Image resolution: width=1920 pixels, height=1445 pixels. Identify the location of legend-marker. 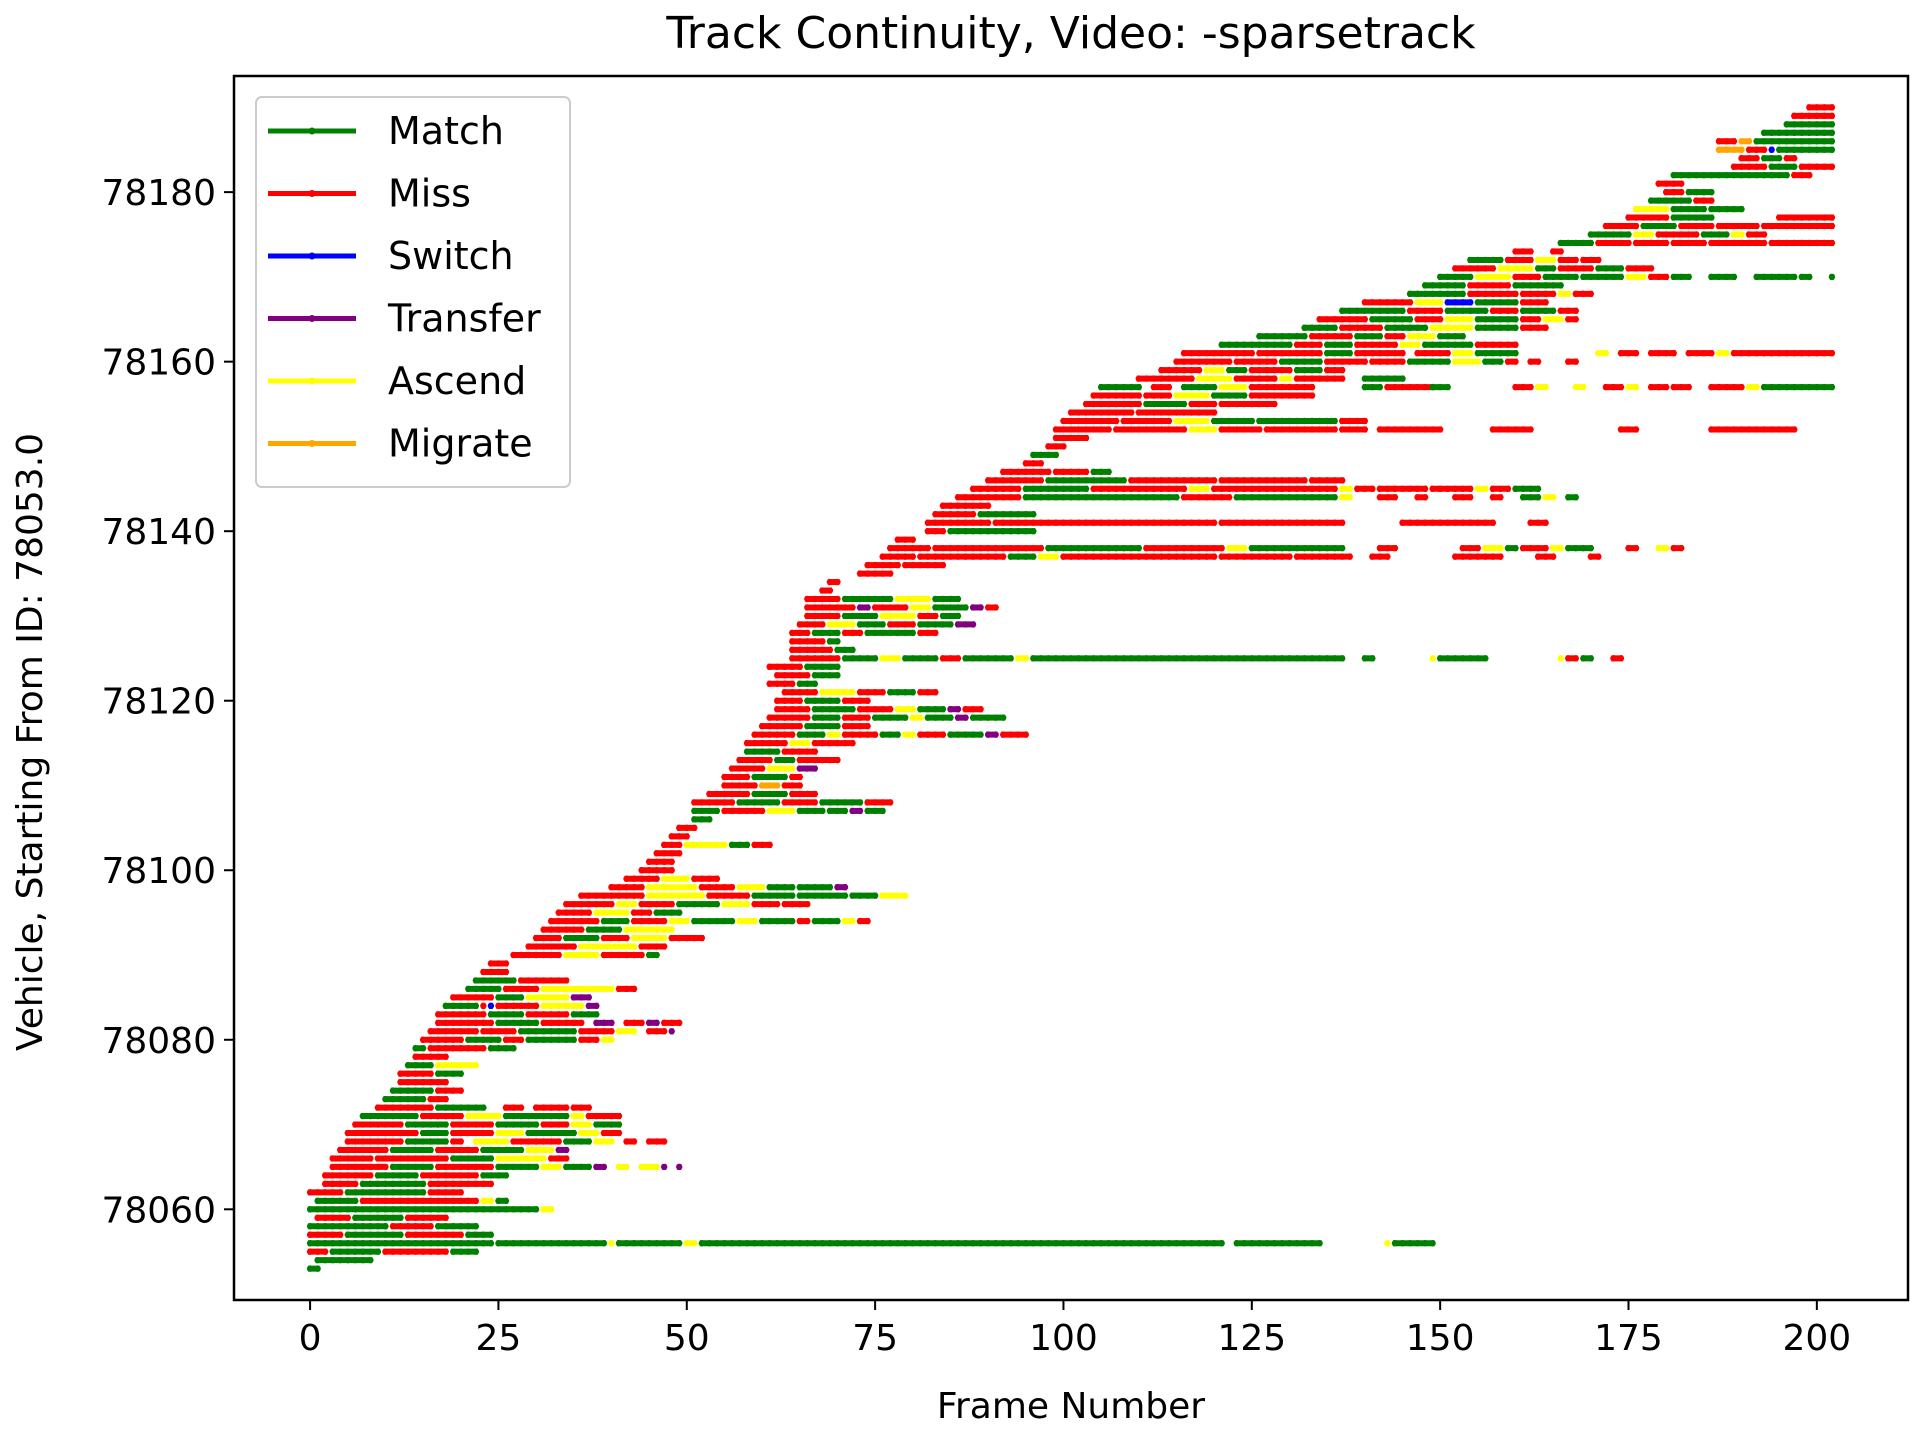
(312, 381).